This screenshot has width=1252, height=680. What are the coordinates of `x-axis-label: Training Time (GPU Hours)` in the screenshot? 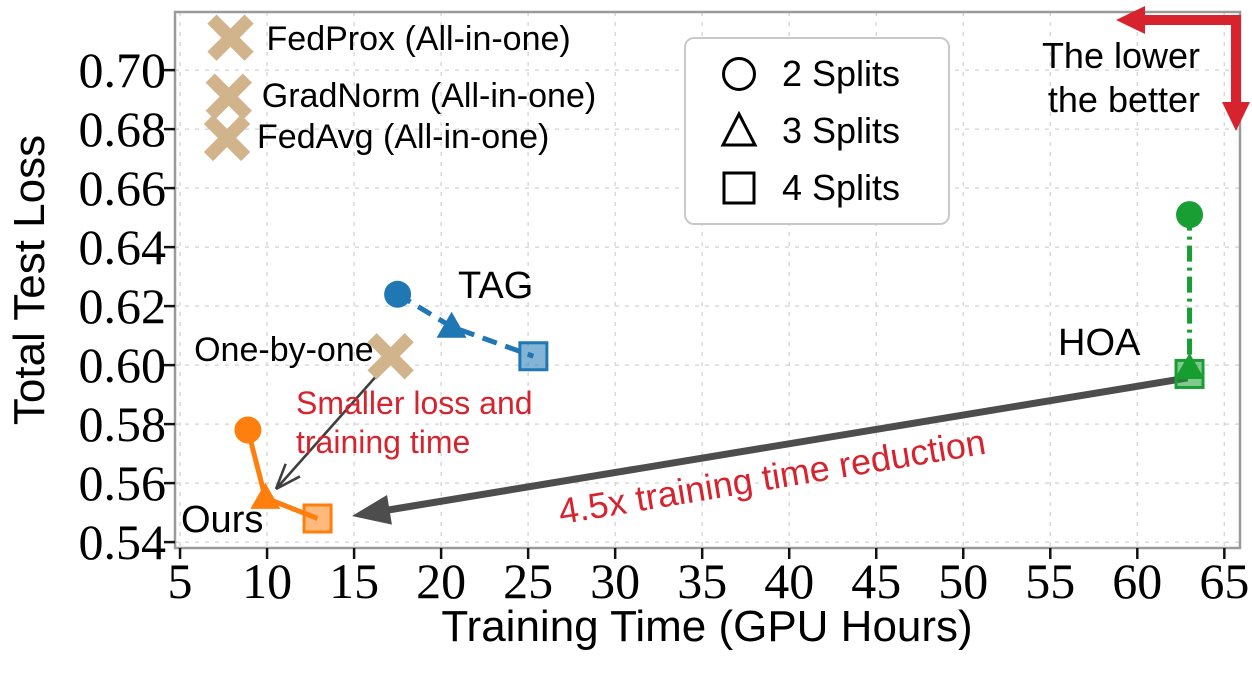 It's located at (707, 626).